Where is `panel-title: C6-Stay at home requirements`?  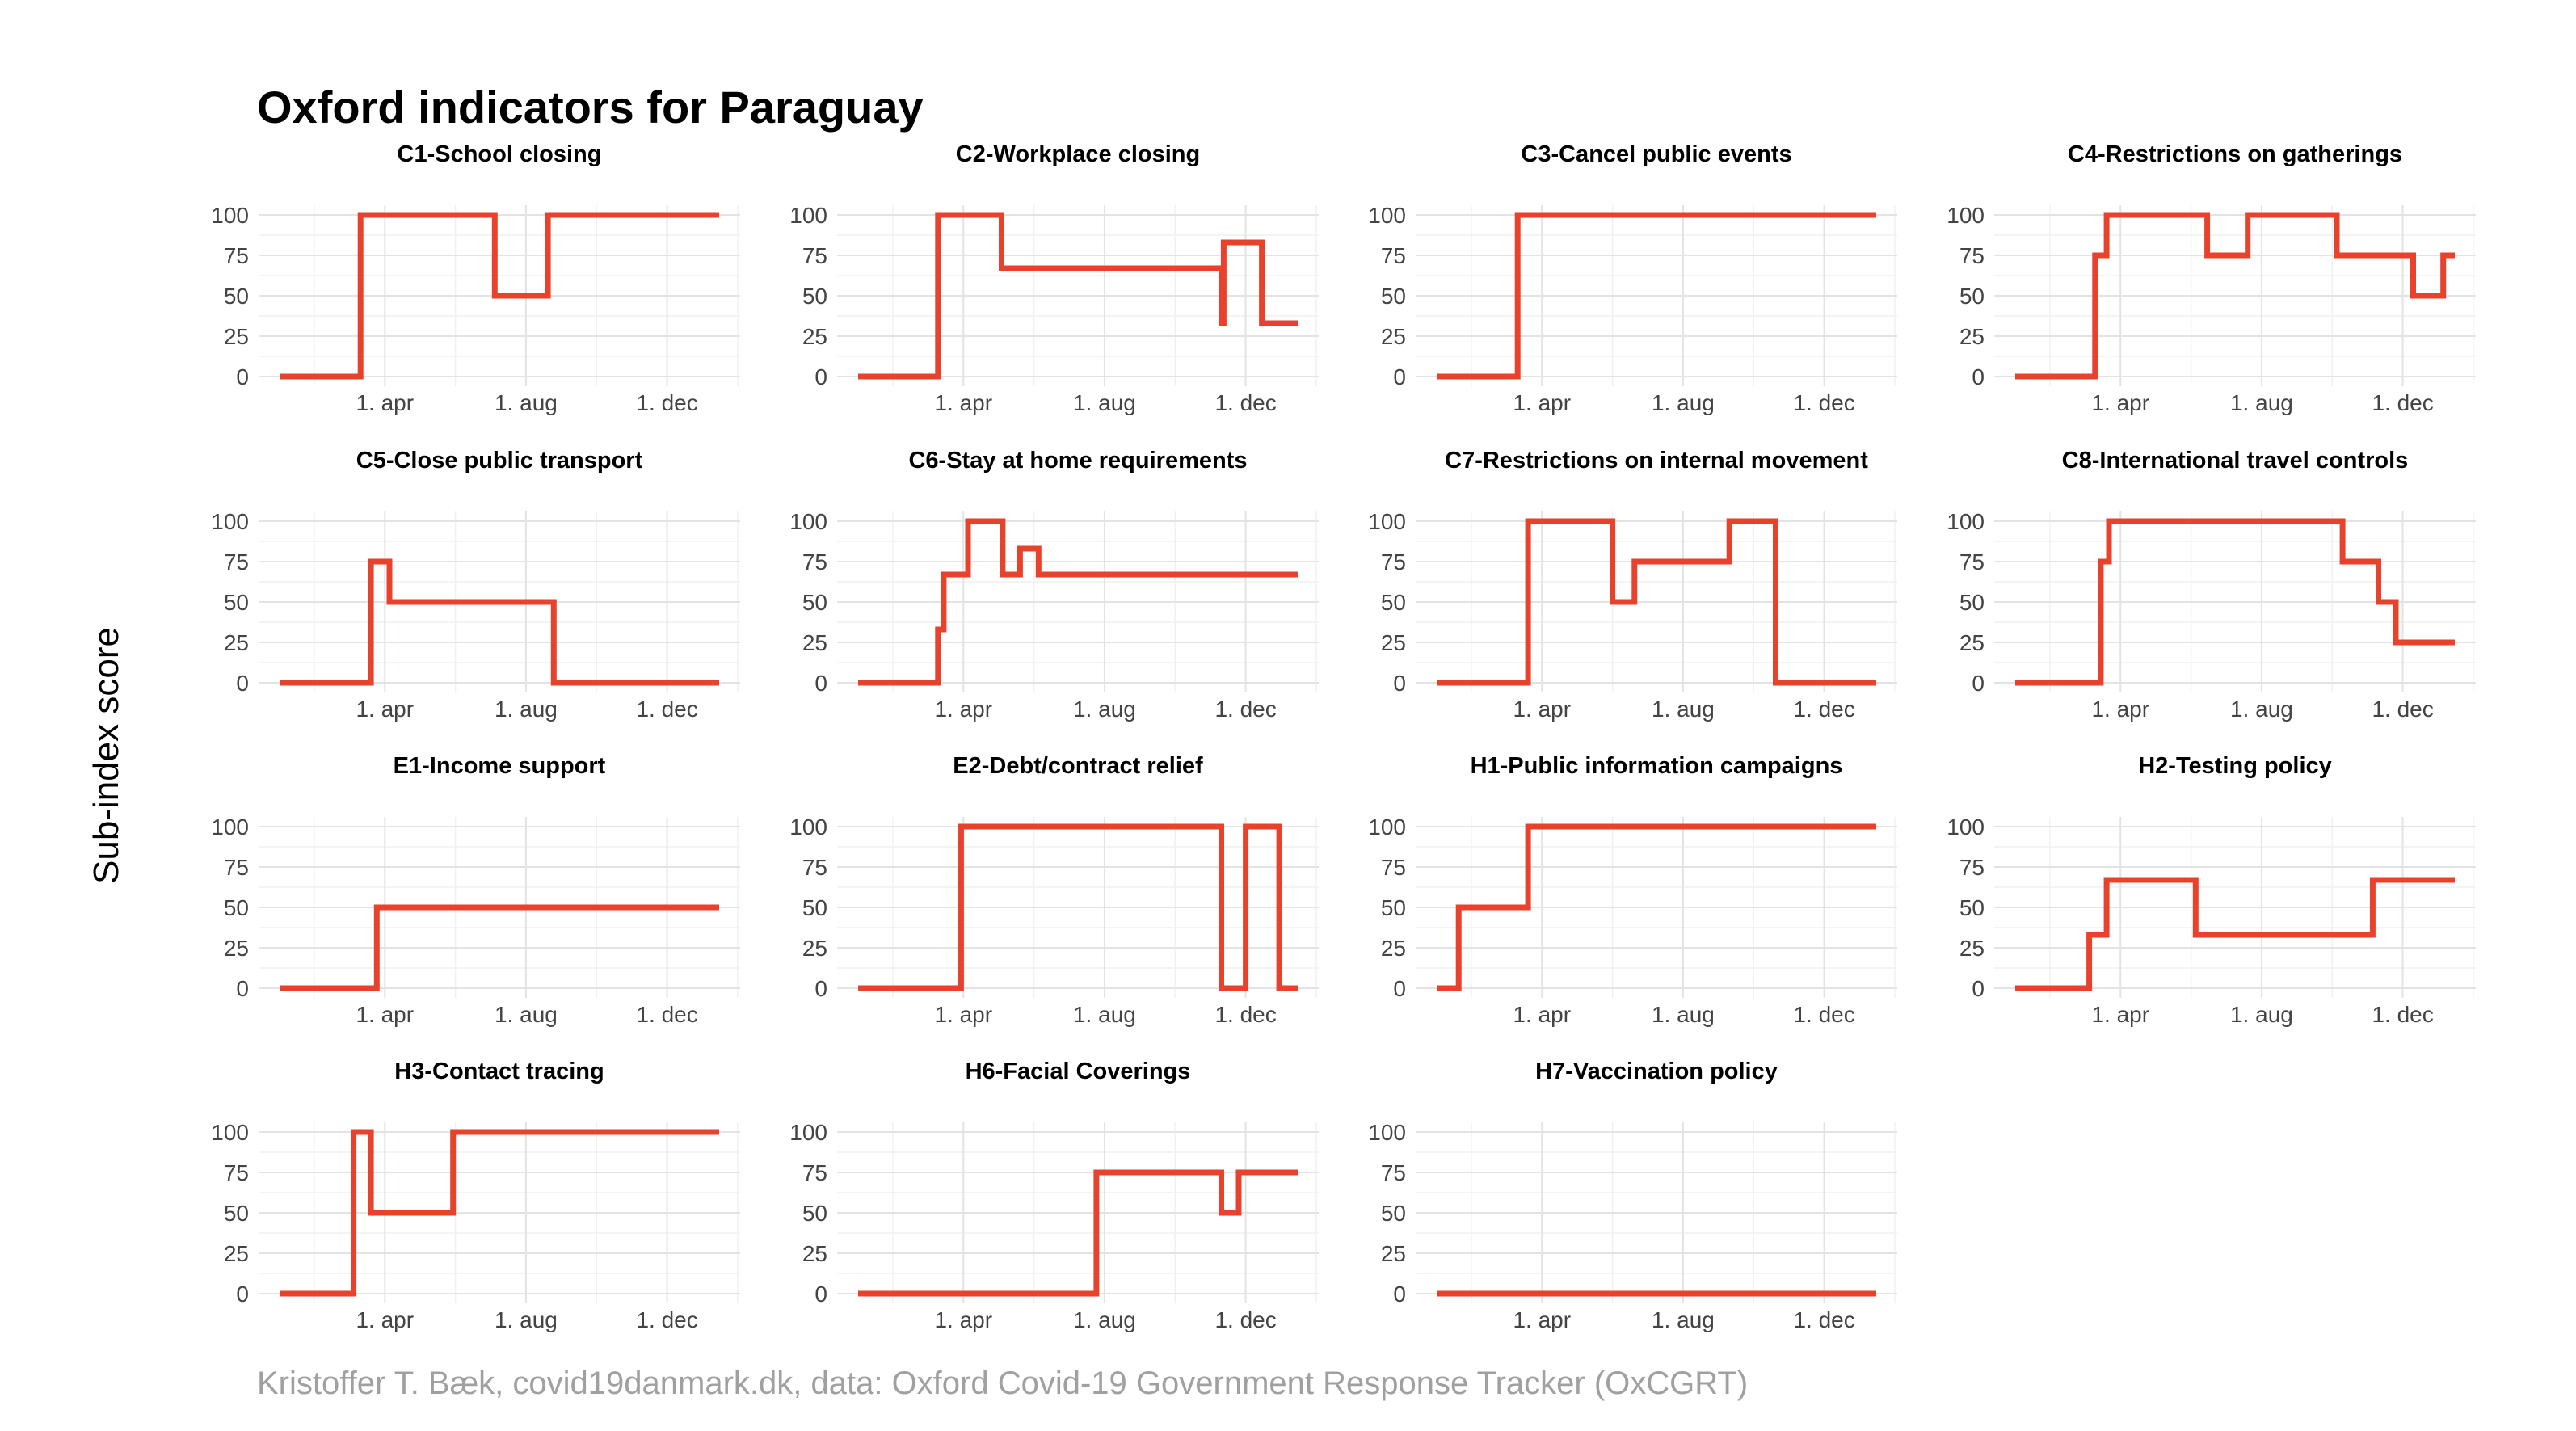 panel-title: C6-Stay at home requirements is located at coordinates (1077, 461).